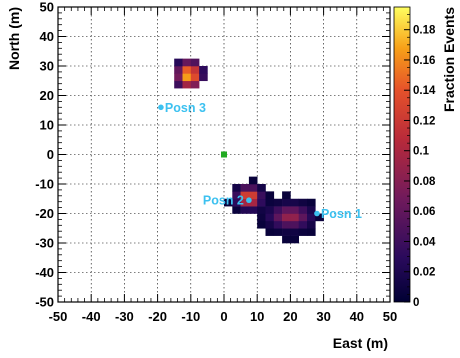 This screenshot has width=460, height=358. What do you see at coordinates (124, 316) in the screenshot?
I see `x-tick-label: -30` at bounding box center [124, 316].